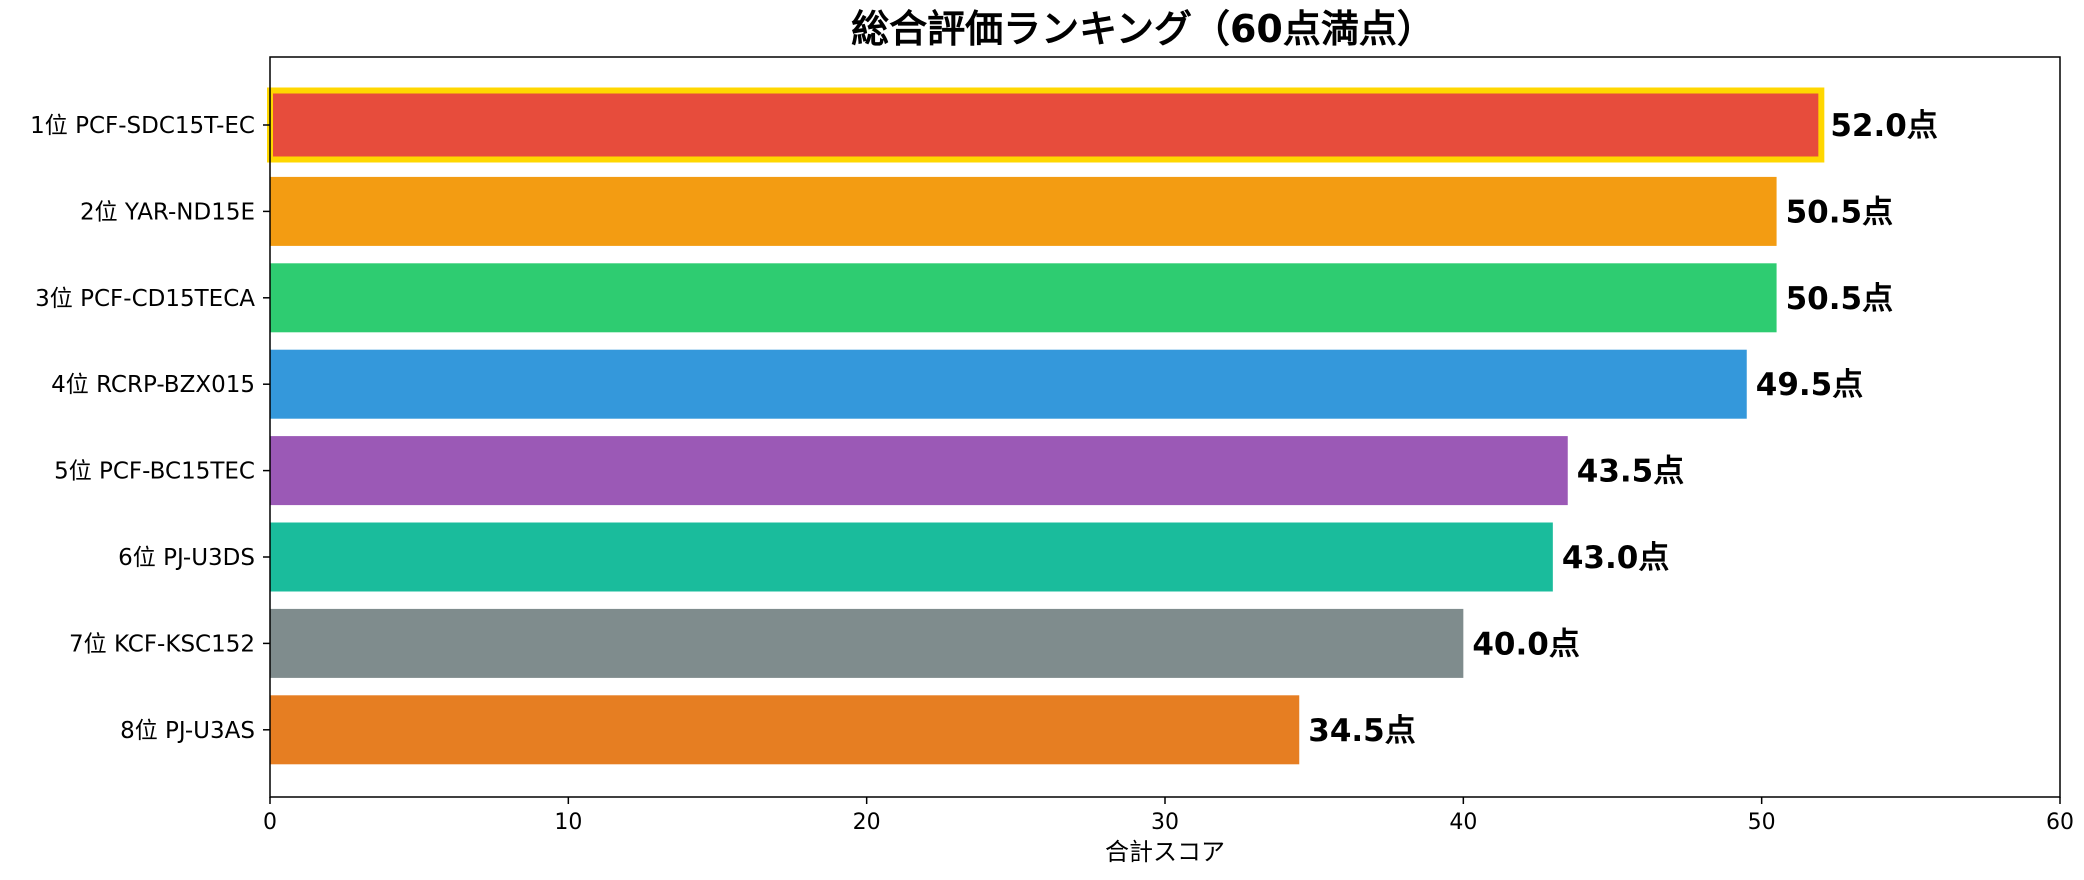 The image size is (2084, 880). What do you see at coordinates (1631, 472) in the screenshot?
I see `value-label-5: 43.5点` at bounding box center [1631, 472].